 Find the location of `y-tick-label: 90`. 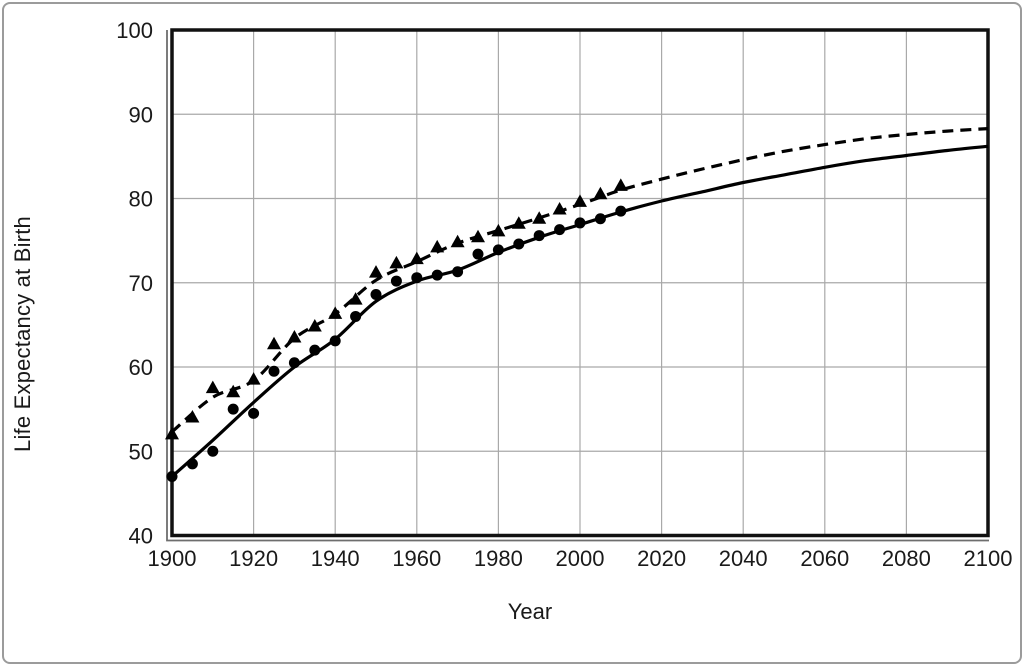

y-tick-label: 90 is located at coordinates (141, 114).